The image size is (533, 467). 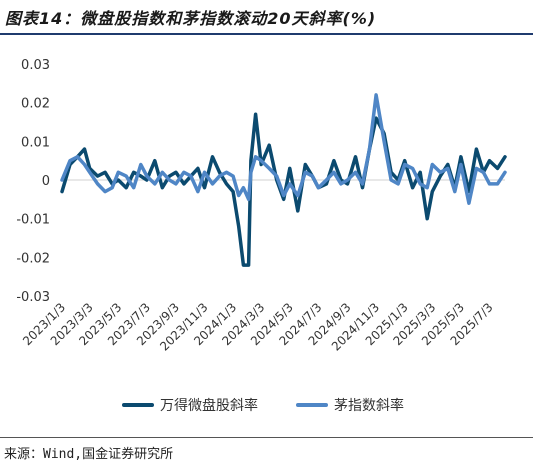 What do you see at coordinates (266, 405) in the screenshot?
I see `legend: 万得微盘股斜率 茅指数斜率` at bounding box center [266, 405].